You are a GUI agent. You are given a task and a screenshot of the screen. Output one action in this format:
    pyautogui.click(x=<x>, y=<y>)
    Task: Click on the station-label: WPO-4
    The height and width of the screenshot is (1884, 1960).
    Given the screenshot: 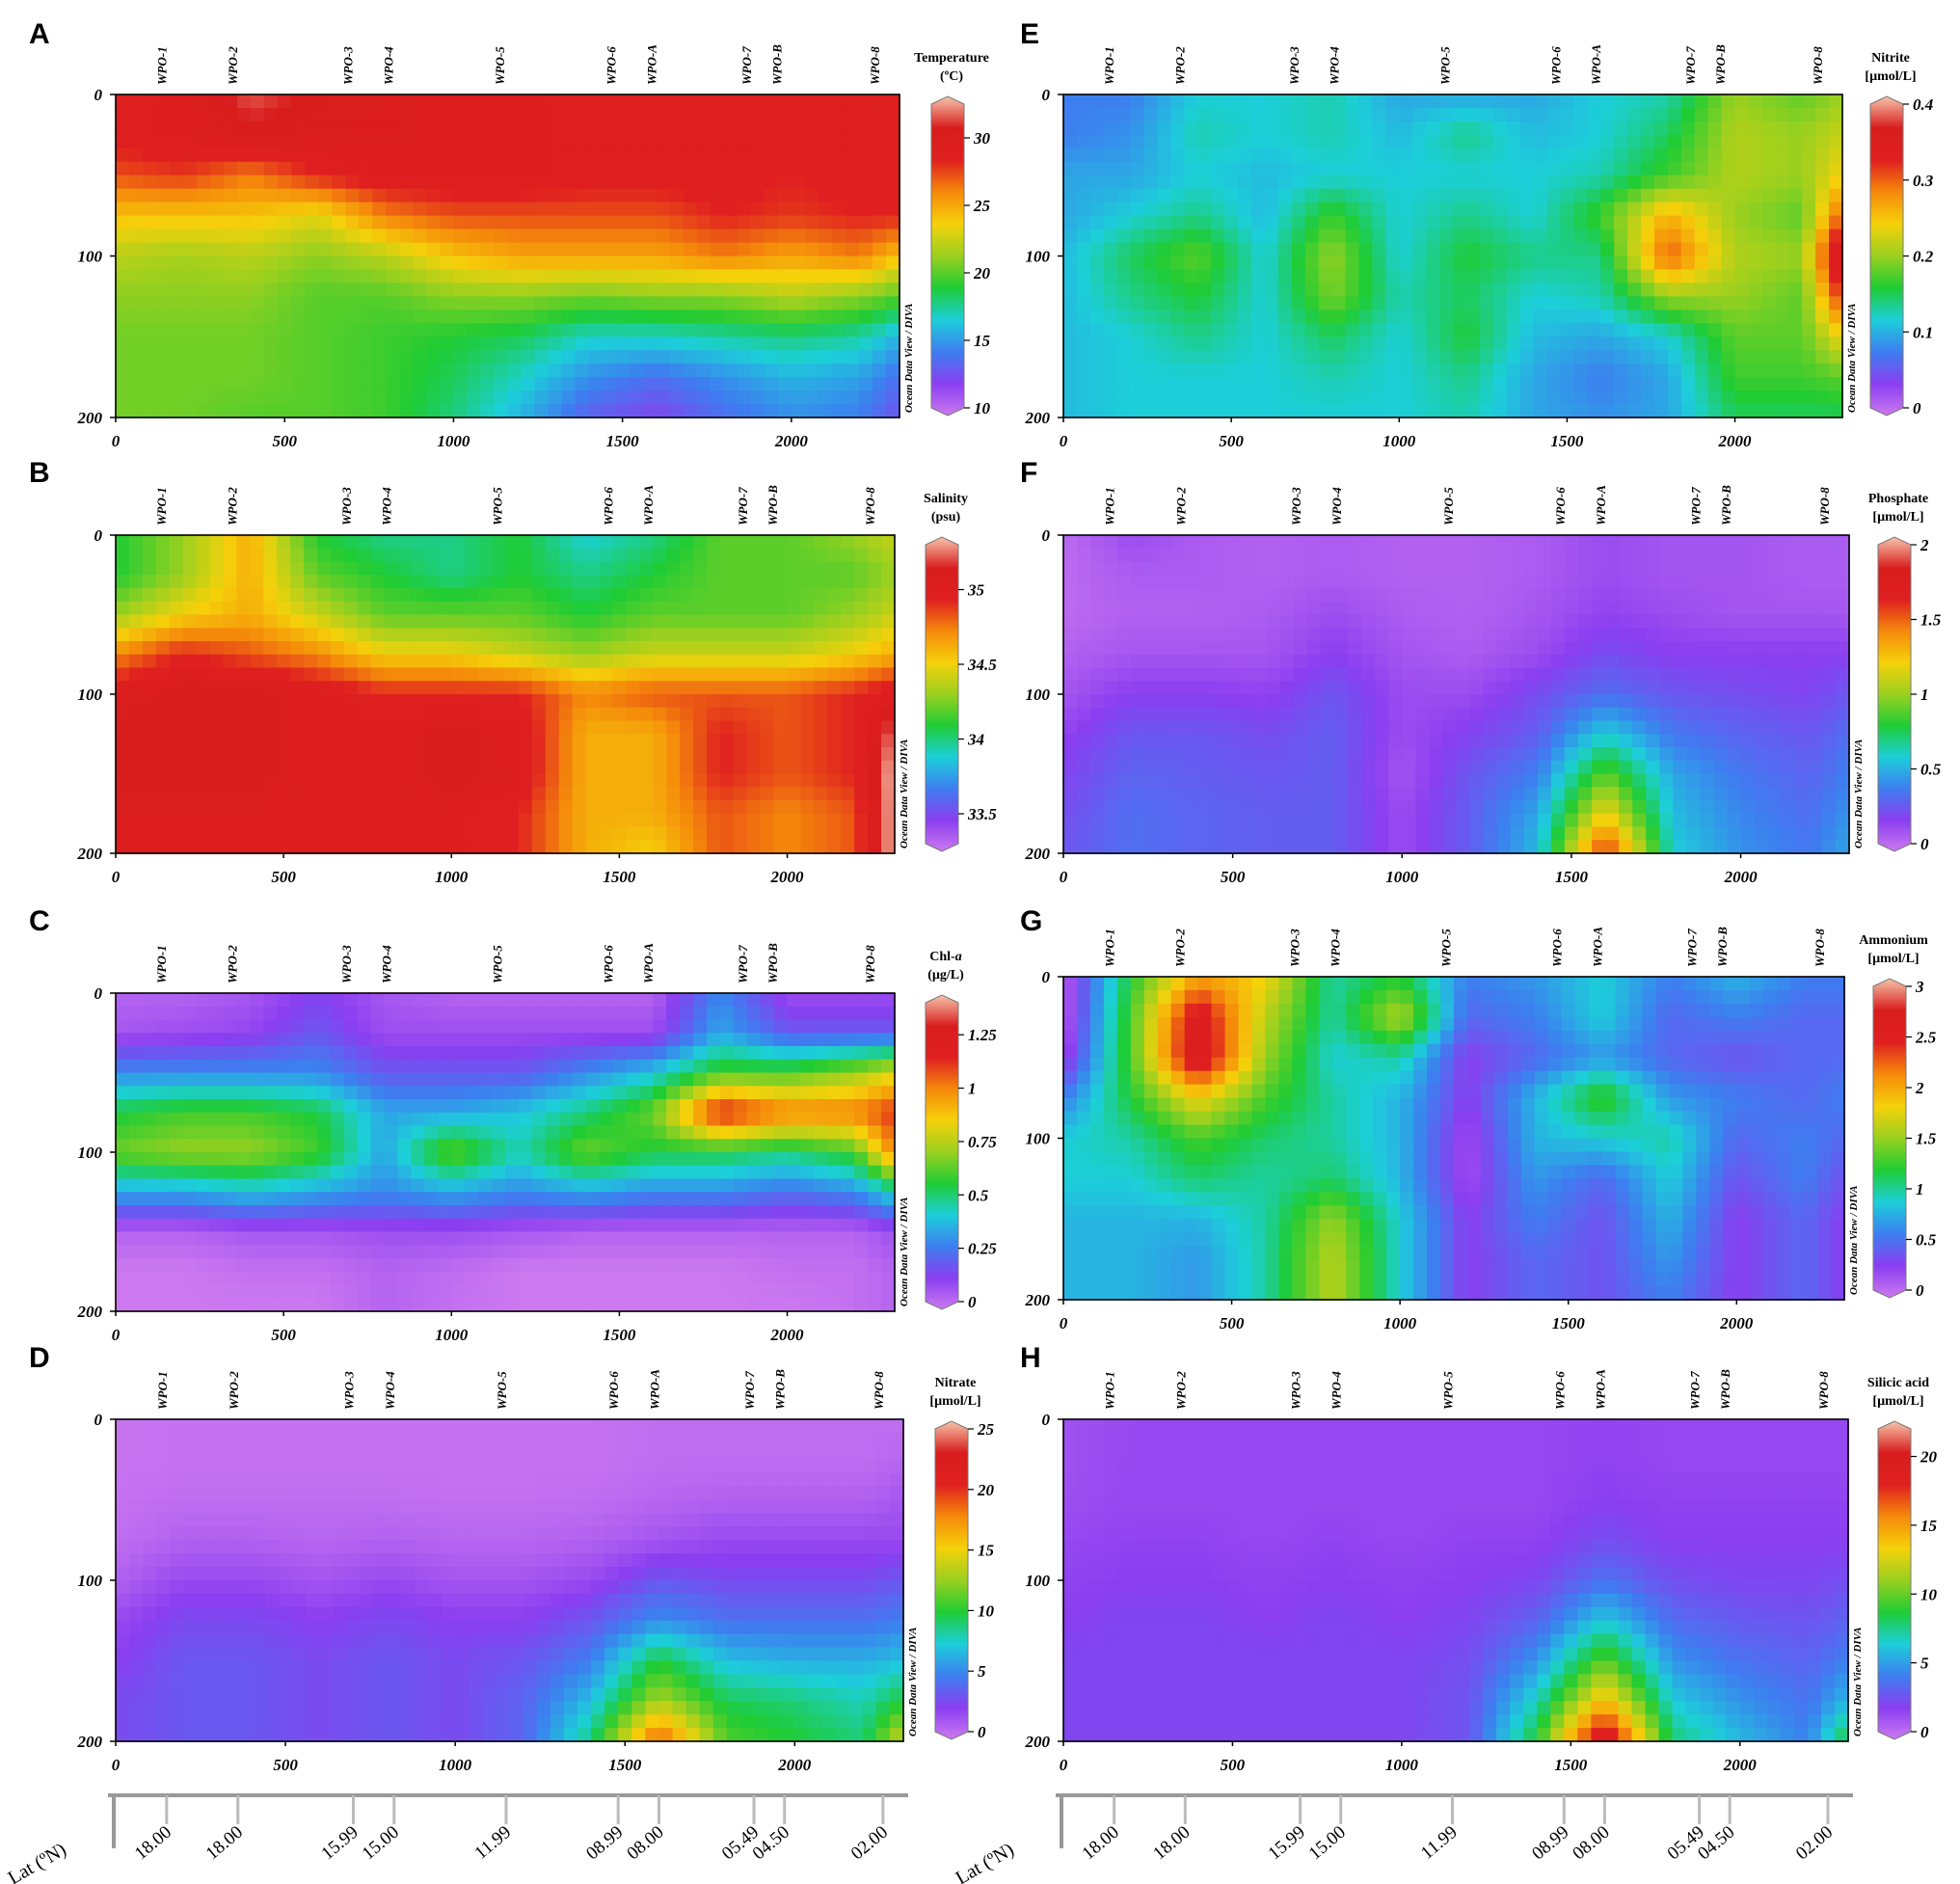 What is the action you would take?
    pyautogui.click(x=388, y=65)
    